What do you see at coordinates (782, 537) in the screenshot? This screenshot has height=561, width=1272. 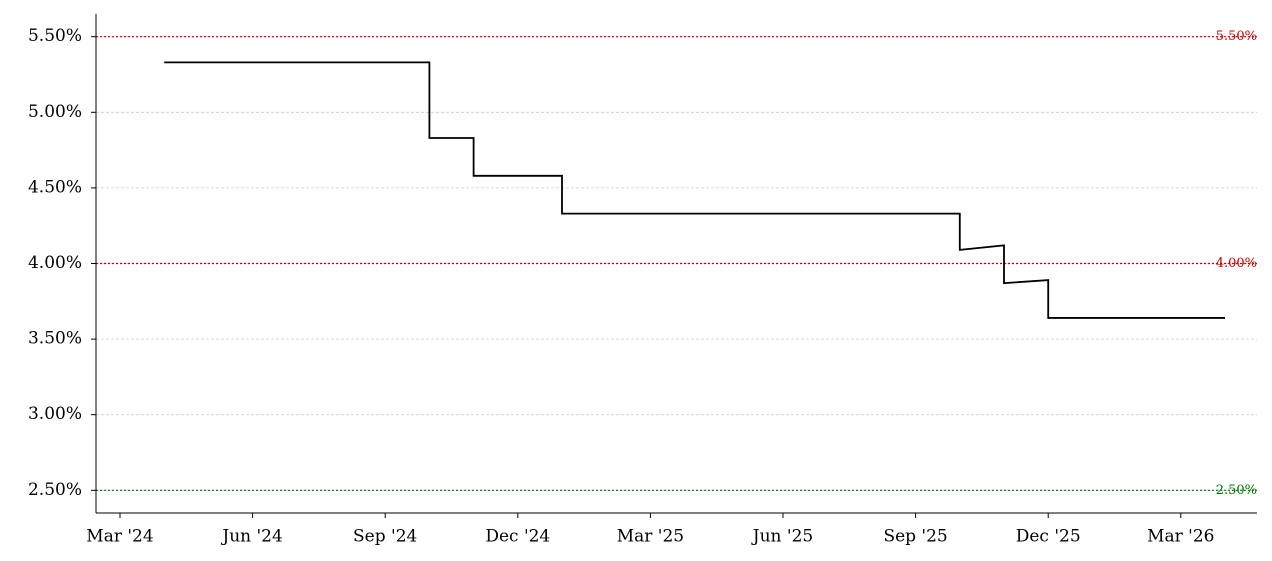 I see `x-tick-label: Jun '25` at bounding box center [782, 537].